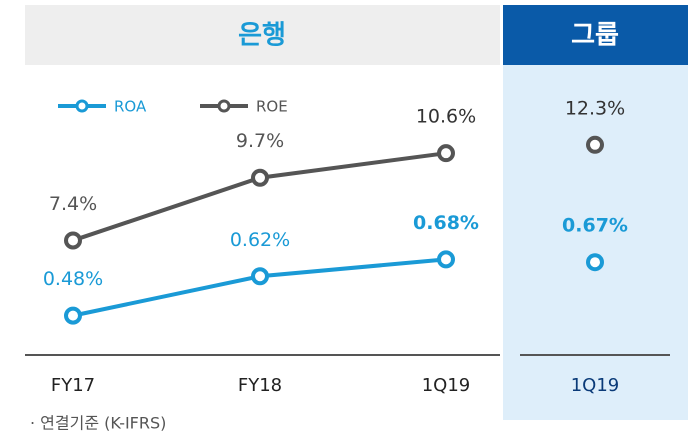  Describe the element at coordinates (260, 240) in the screenshot. I see `data-label: 0.62%` at that location.